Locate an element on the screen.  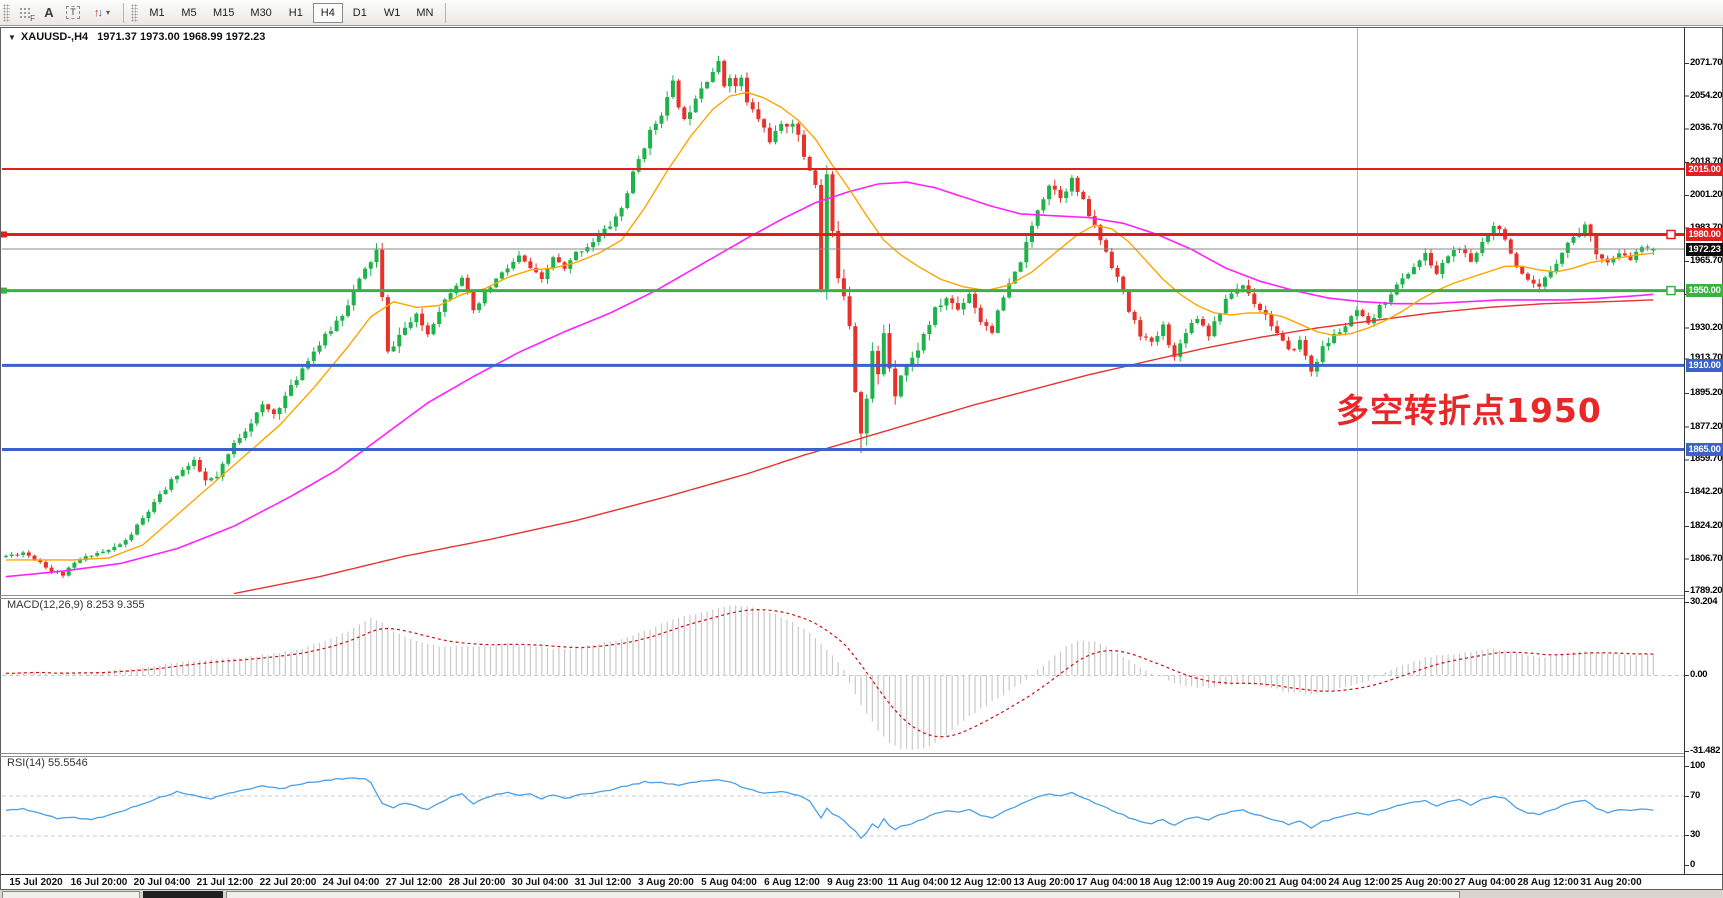
dotted-grid-f-icon: F is located at coordinates (25, 13).